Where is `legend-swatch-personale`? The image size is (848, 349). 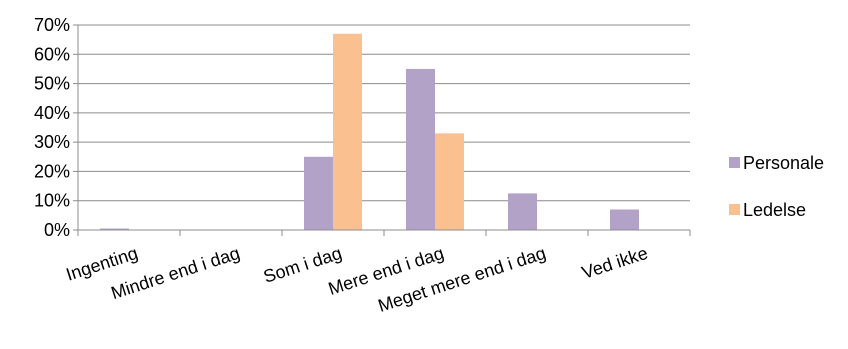 legend-swatch-personale is located at coordinates (734, 162).